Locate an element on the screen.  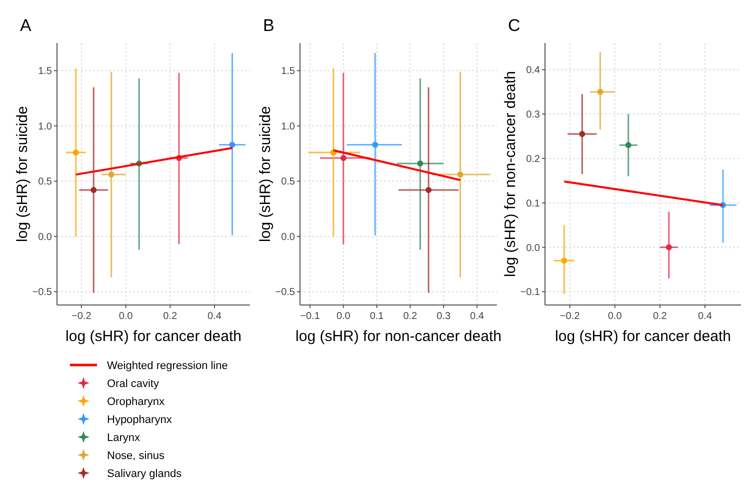
legend-label: Oral cavity is located at coordinates (133, 384).